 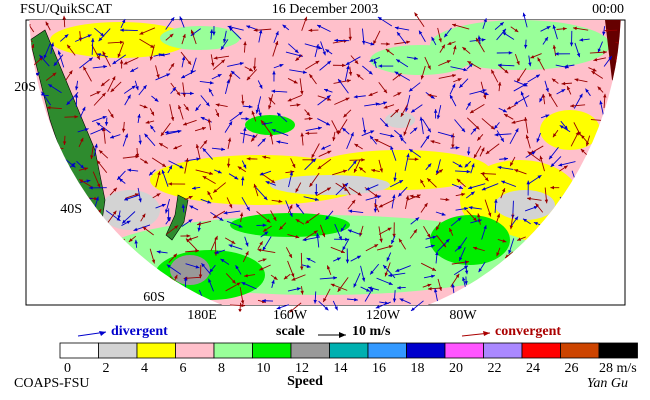 I want to click on colorbar-bin, so click(x=156, y=350).